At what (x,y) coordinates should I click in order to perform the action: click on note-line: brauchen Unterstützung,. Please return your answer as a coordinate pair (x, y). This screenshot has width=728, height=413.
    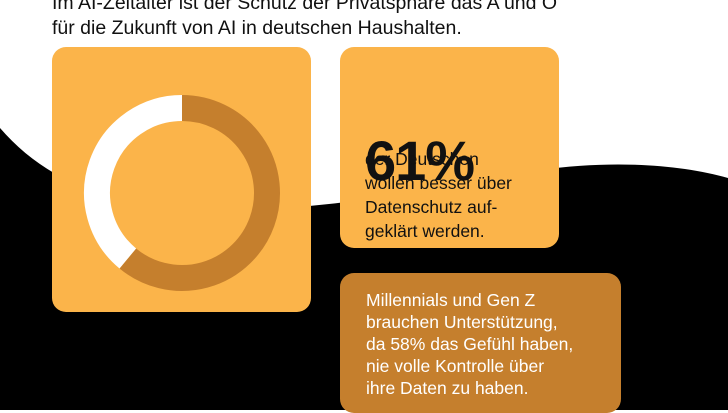
    Looking at the image, I should click on (462, 322).